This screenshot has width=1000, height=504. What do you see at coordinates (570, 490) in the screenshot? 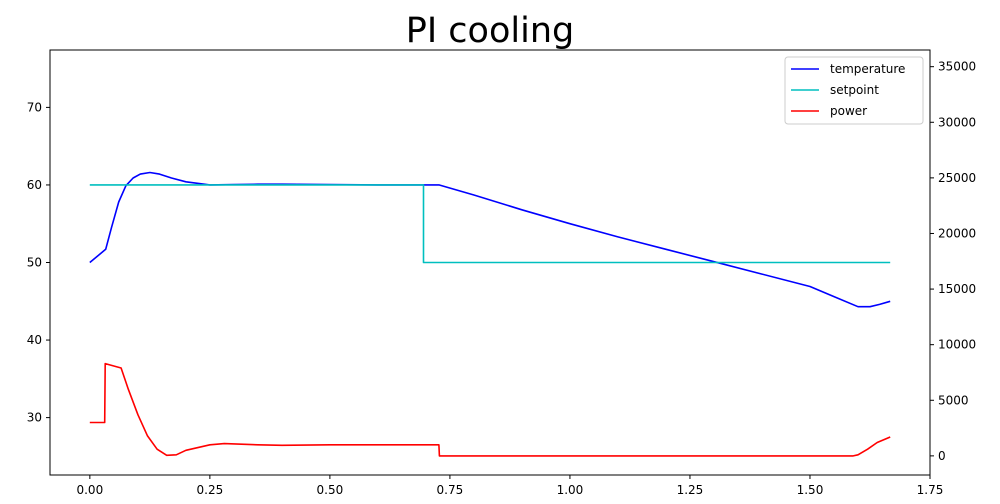
I see `x-tick-label: 1.00` at bounding box center [570, 490].